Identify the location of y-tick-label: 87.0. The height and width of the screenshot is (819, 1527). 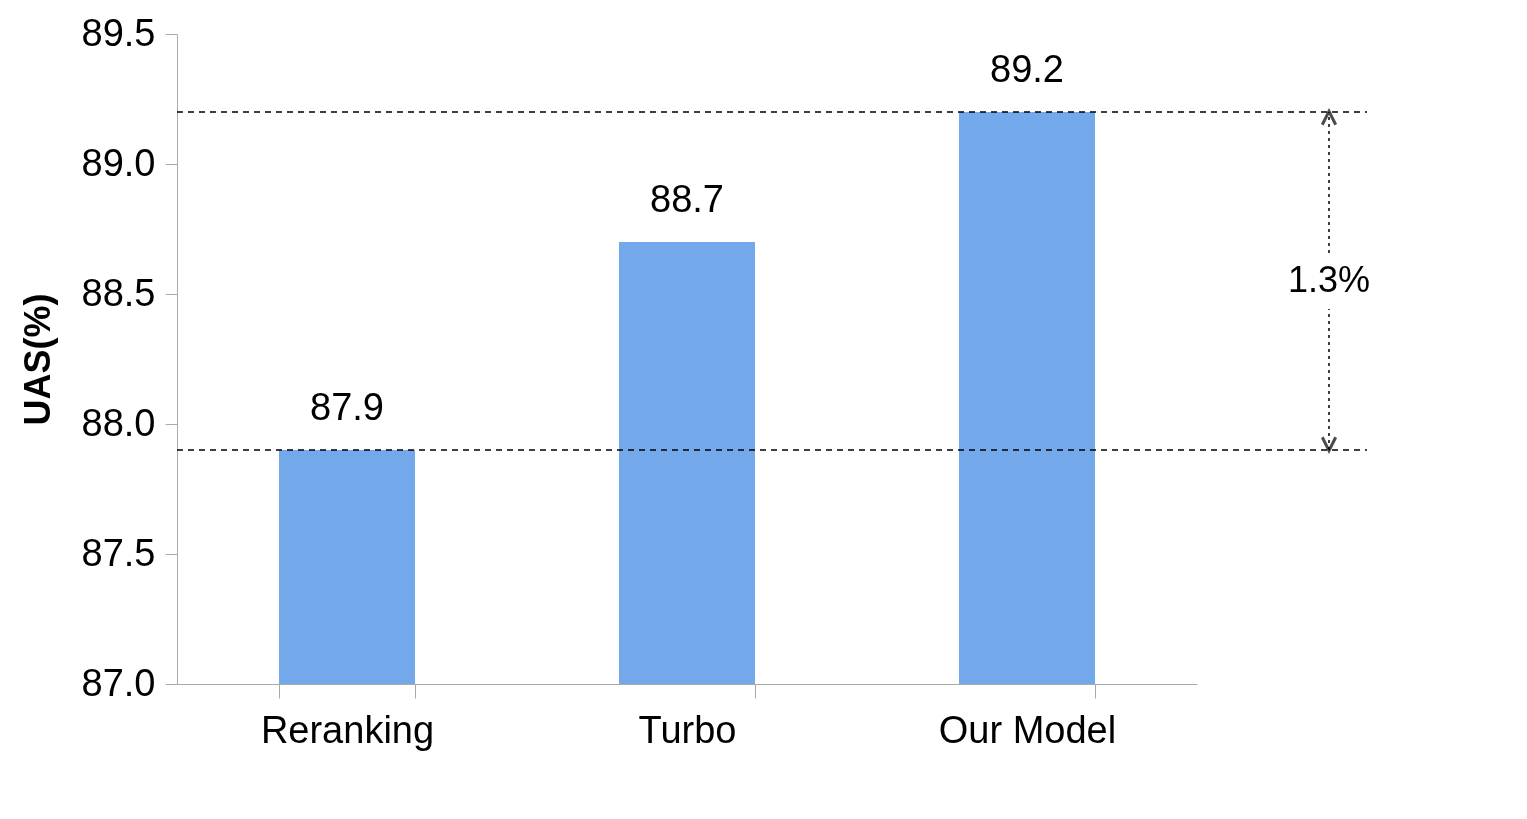
(118, 682).